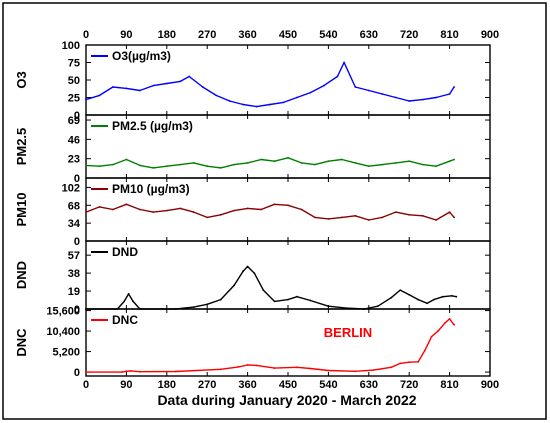 The height and width of the screenshot is (423, 550). Describe the element at coordinates (286, 400) in the screenshot. I see `x-axis-label: Data during January 2020 - March 2022` at that location.